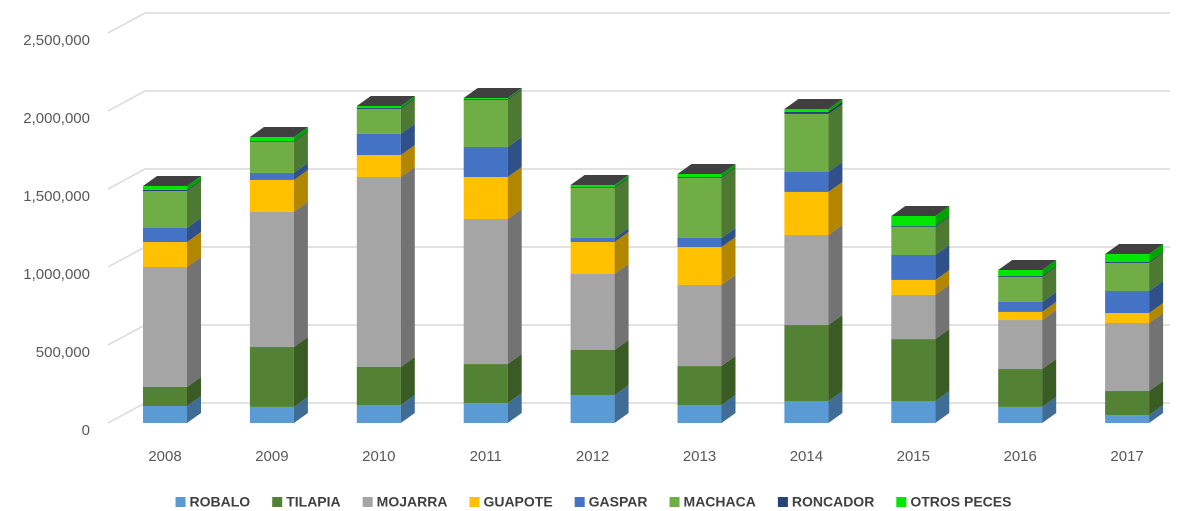  I want to click on x-tick-label: 2017, so click(1126, 456).